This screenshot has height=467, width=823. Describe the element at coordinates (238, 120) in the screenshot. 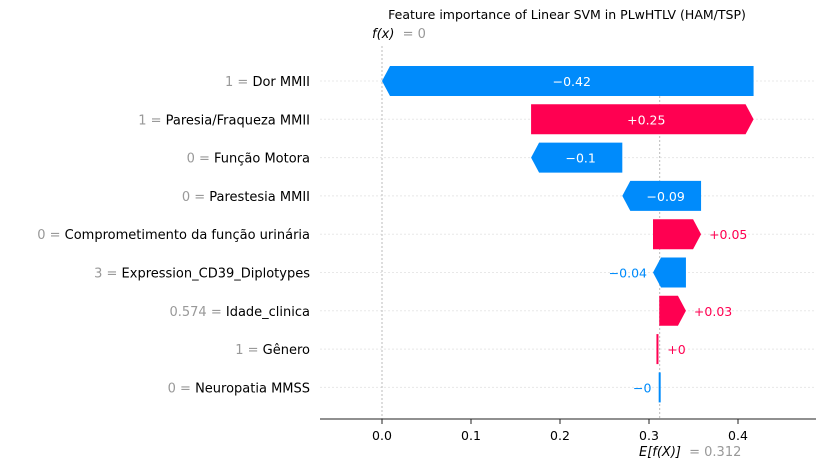

I see `feature-name: Paresia/Fraqueza MMII` at that location.